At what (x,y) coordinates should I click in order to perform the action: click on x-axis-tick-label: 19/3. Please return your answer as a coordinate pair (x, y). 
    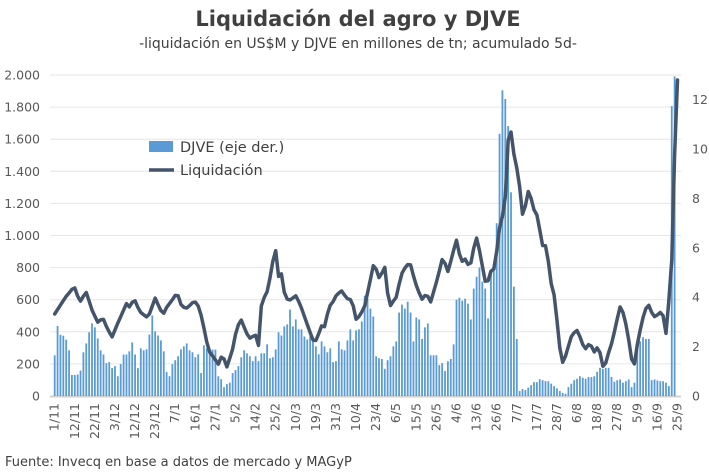
    Looking at the image, I should click on (315, 417).